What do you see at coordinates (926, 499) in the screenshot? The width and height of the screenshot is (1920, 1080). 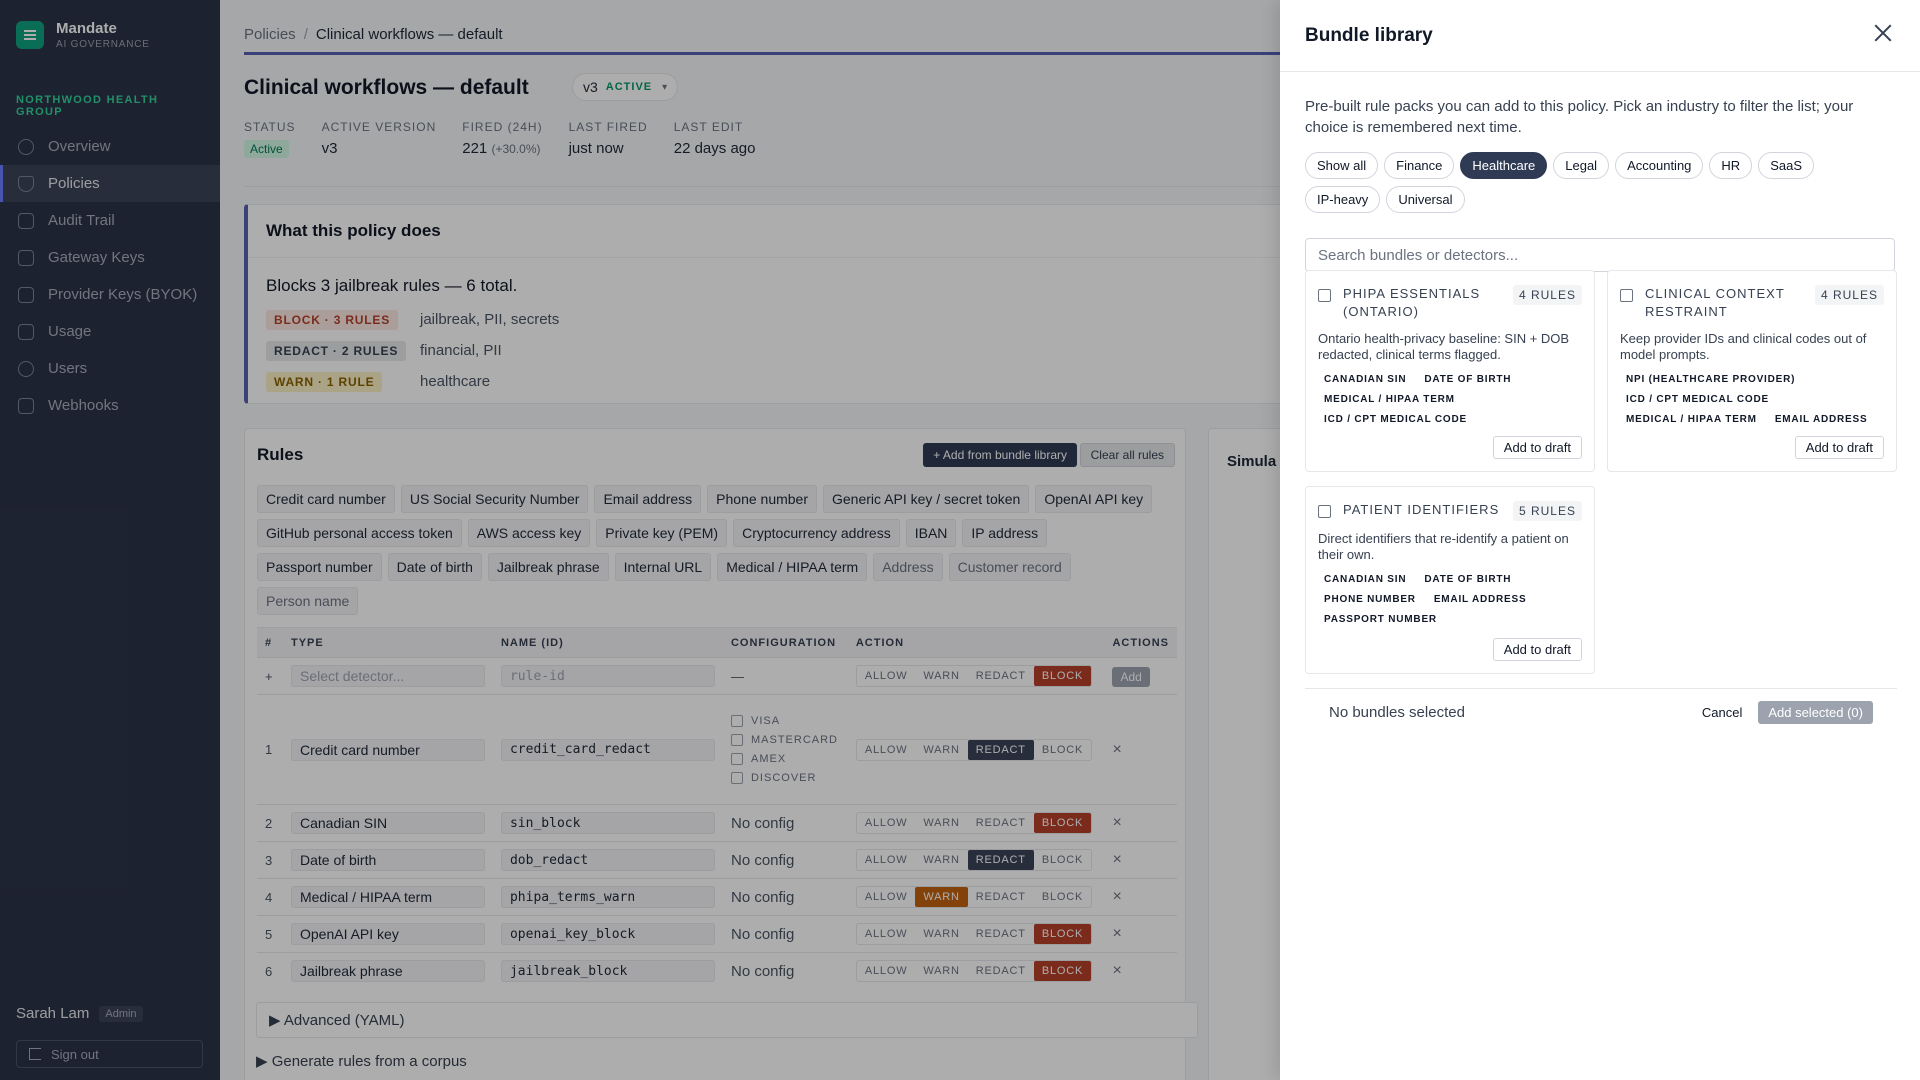 I see `detector-chip: Generic API key / secret token` at bounding box center [926, 499].